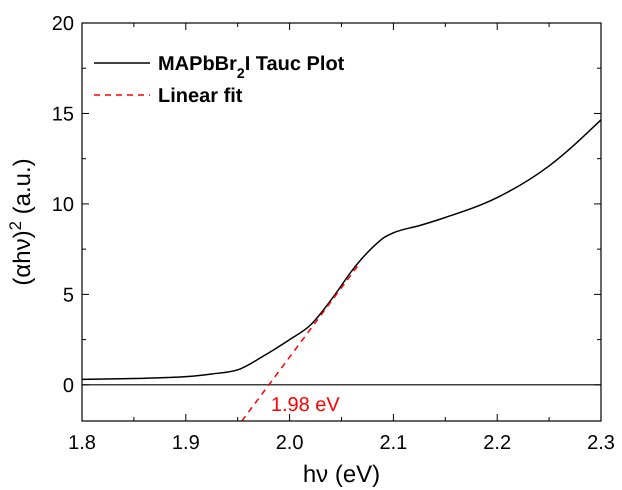 Image resolution: width=622 pixels, height=490 pixels. Describe the element at coordinates (393, 443) in the screenshot. I see `x-tick-label: 2.1` at that location.